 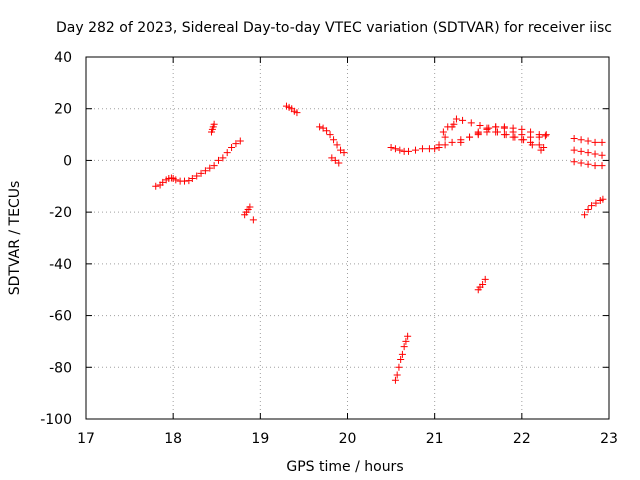 I want to click on x-tick-label: 19, so click(x=260, y=439).